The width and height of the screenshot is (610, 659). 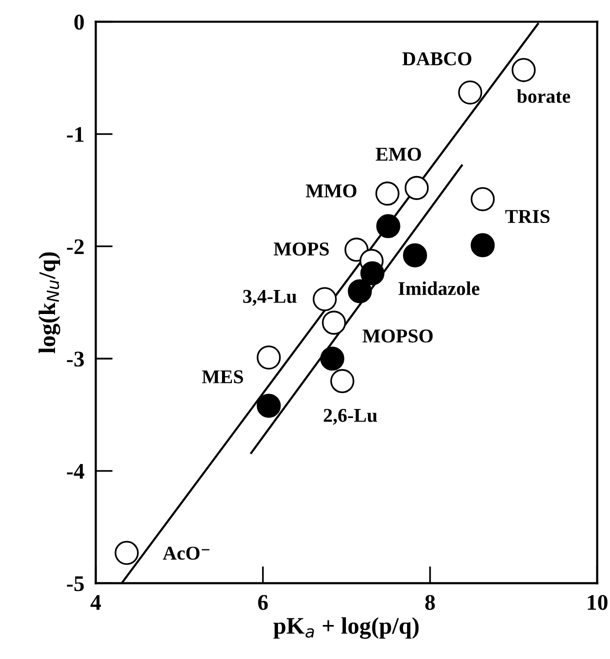 What do you see at coordinates (351, 416) in the screenshot?
I see `annotation: 2,6-Lu` at bounding box center [351, 416].